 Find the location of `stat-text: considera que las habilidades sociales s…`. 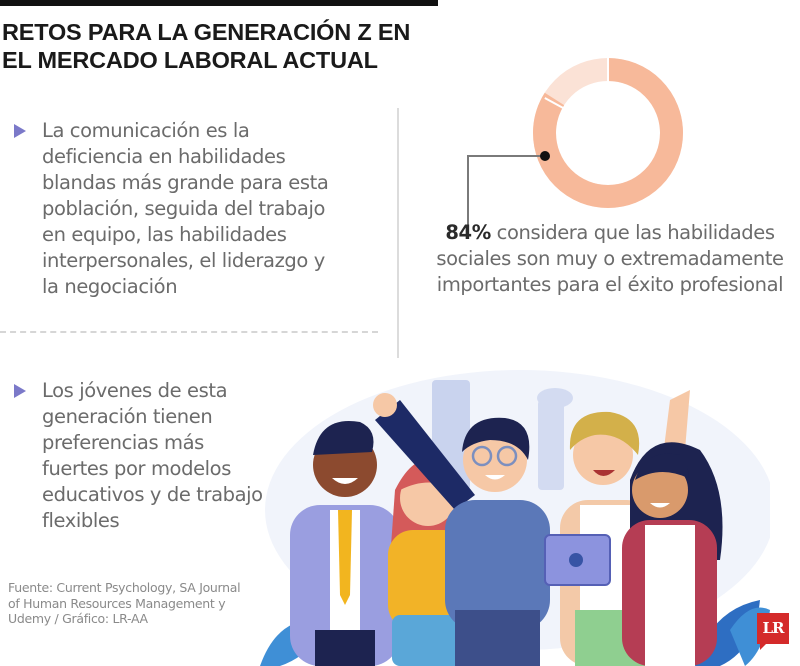

stat-text: considera que las habilidades sociales s… is located at coordinates (610, 258).